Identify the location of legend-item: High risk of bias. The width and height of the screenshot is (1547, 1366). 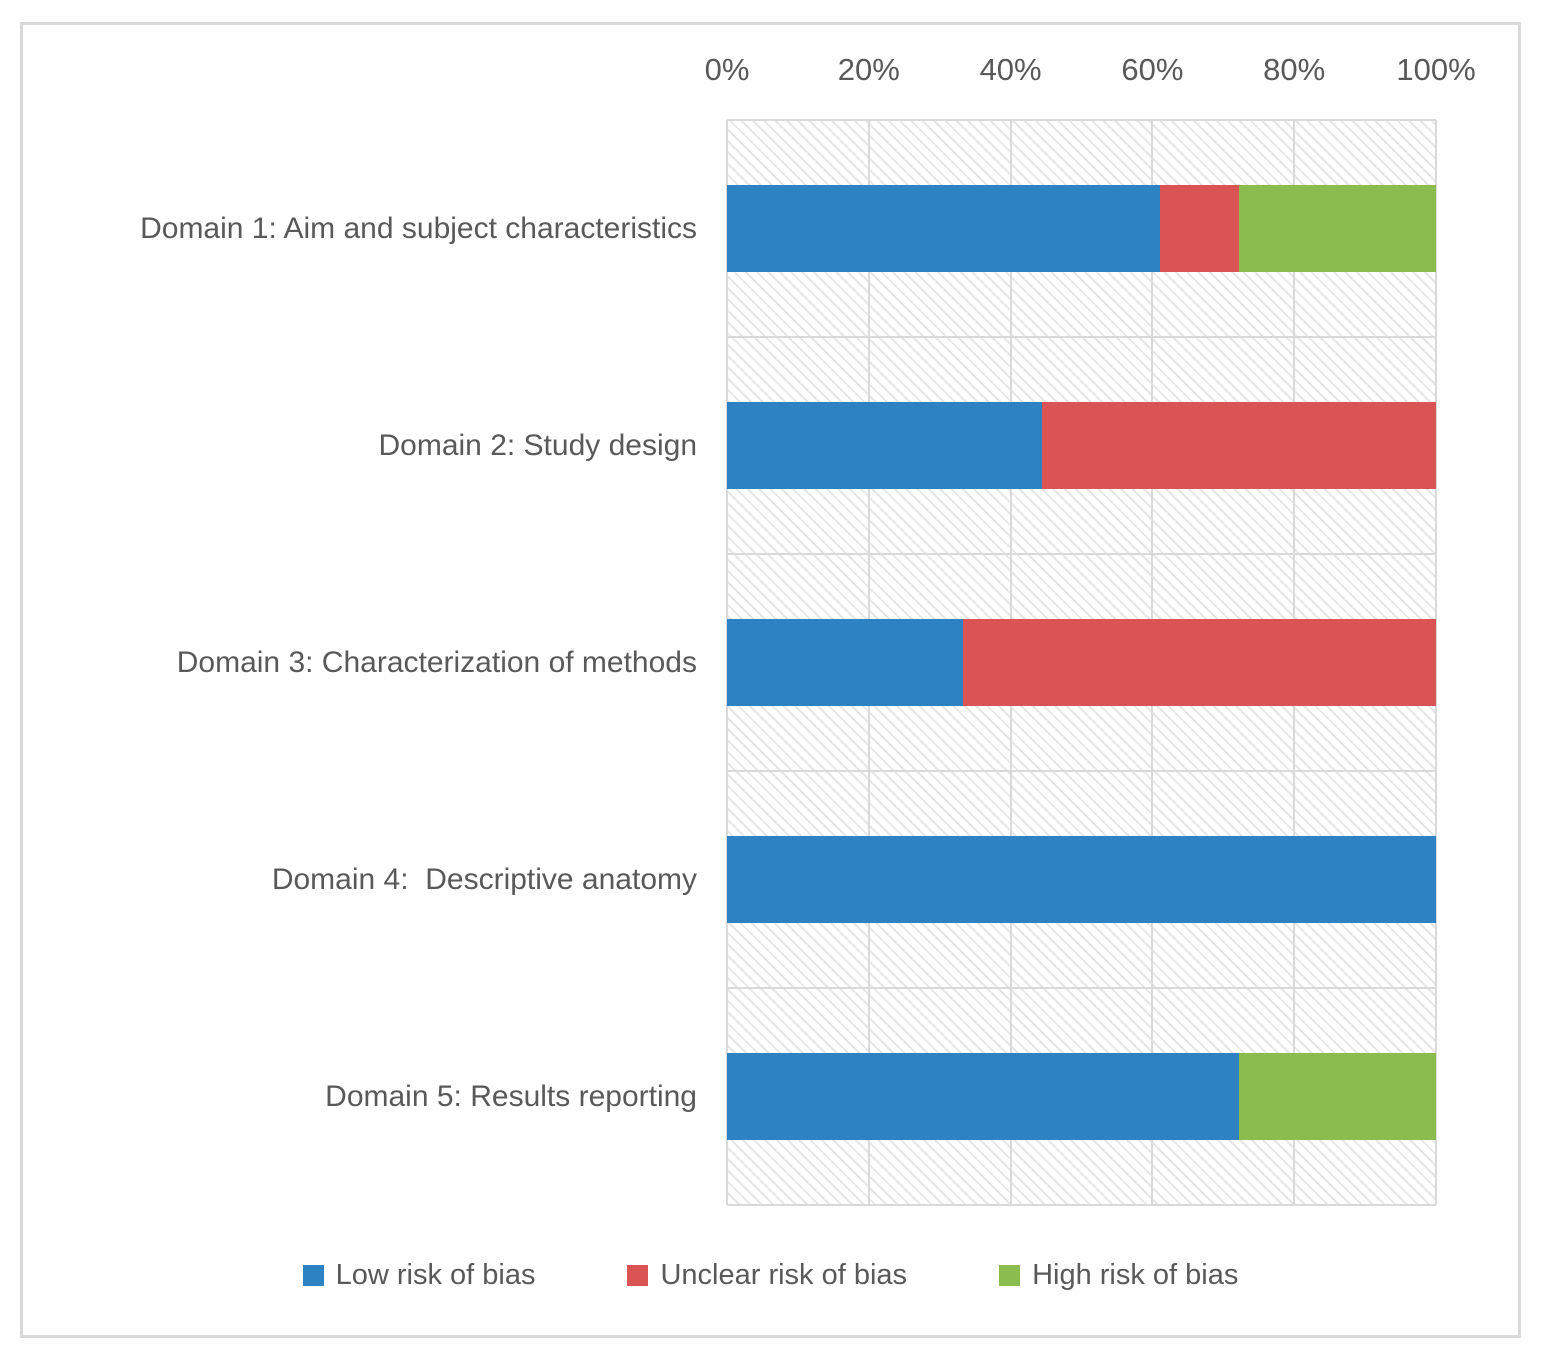
(1118, 1275).